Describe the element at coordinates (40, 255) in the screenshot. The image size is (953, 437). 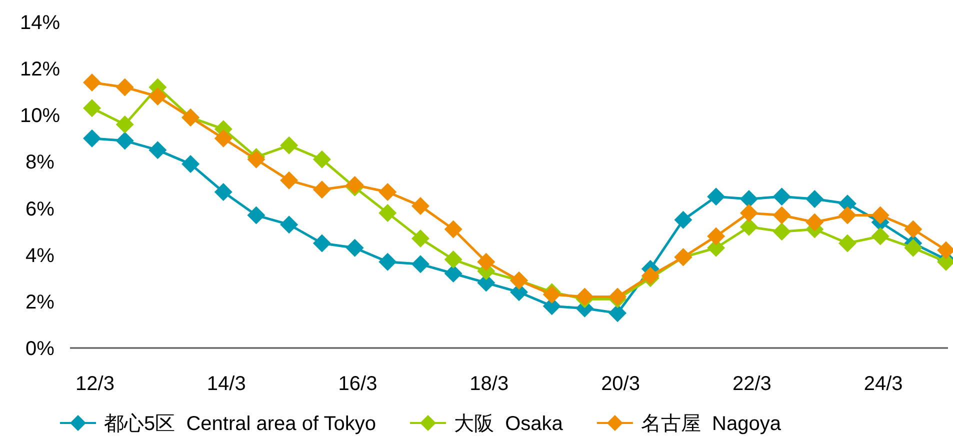
I see `y-tick-label: 4%` at that location.